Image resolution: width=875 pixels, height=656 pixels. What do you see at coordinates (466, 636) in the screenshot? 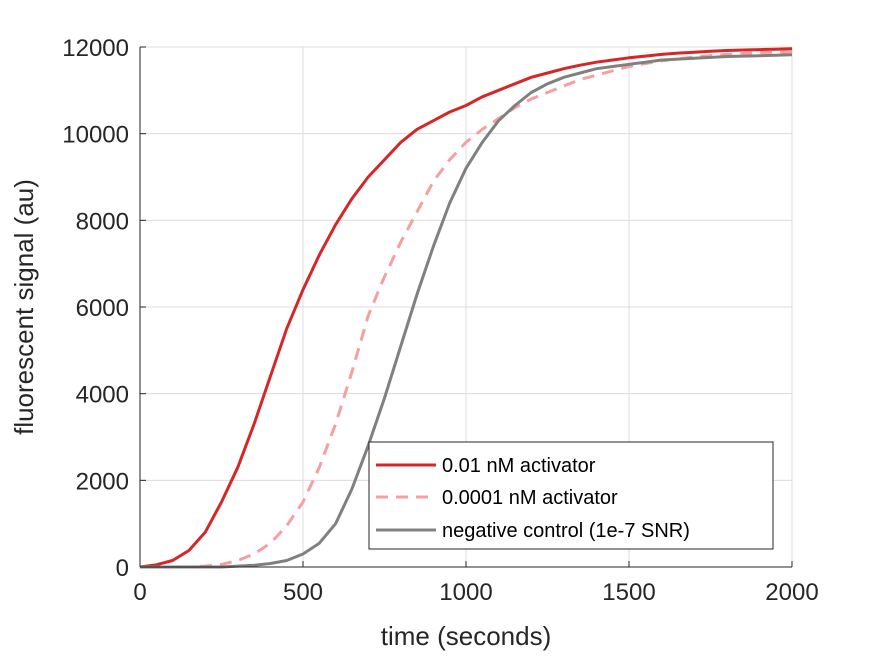
I see `x-axis-label: time (seconds)` at bounding box center [466, 636].